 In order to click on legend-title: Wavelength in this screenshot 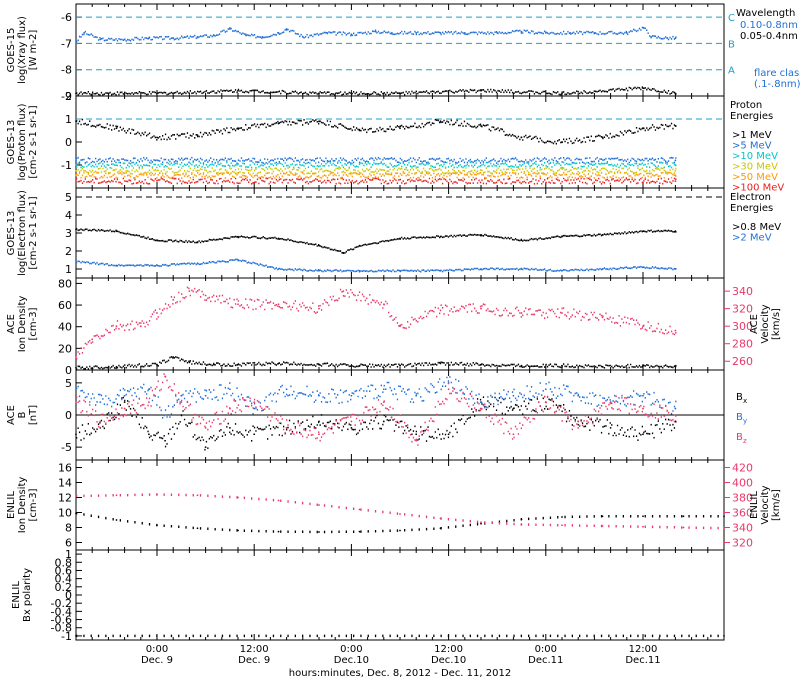, I will do `click(765, 13)`.